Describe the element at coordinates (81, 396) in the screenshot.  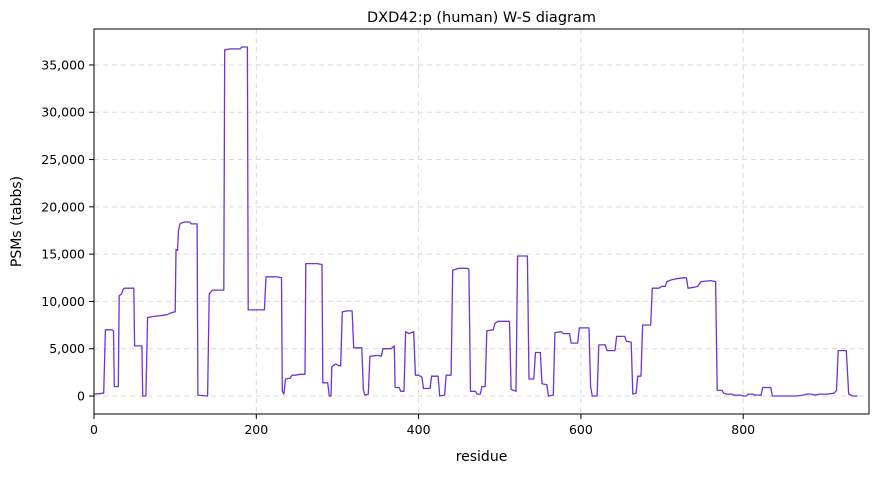
I see `y-tick-label: 0` at that location.